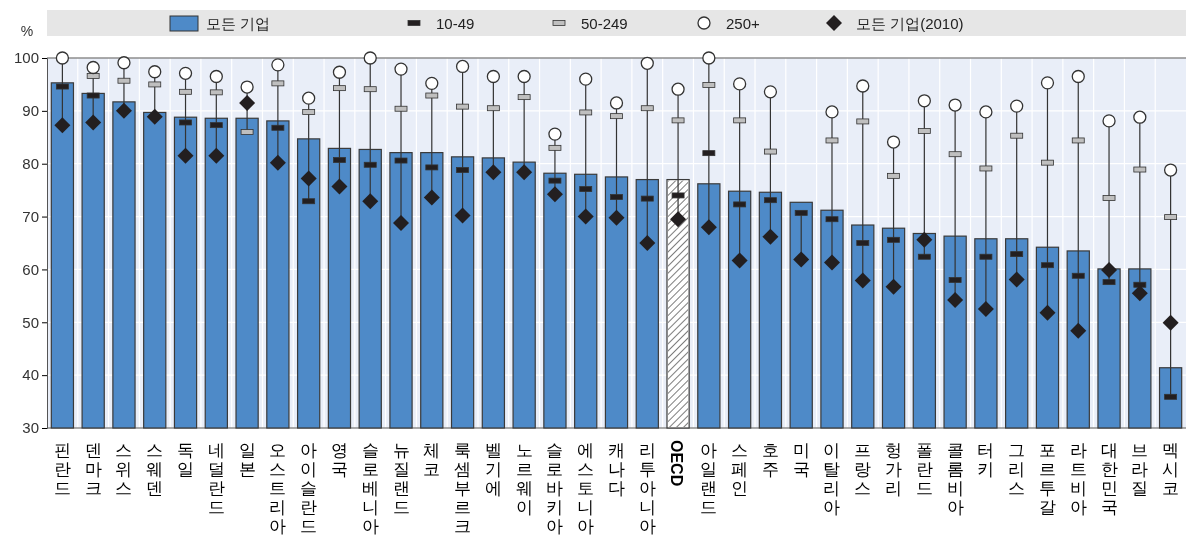  What do you see at coordinates (524, 479) in the screenshot?
I see `x-tick-label: 노르웨이` at bounding box center [524, 479].